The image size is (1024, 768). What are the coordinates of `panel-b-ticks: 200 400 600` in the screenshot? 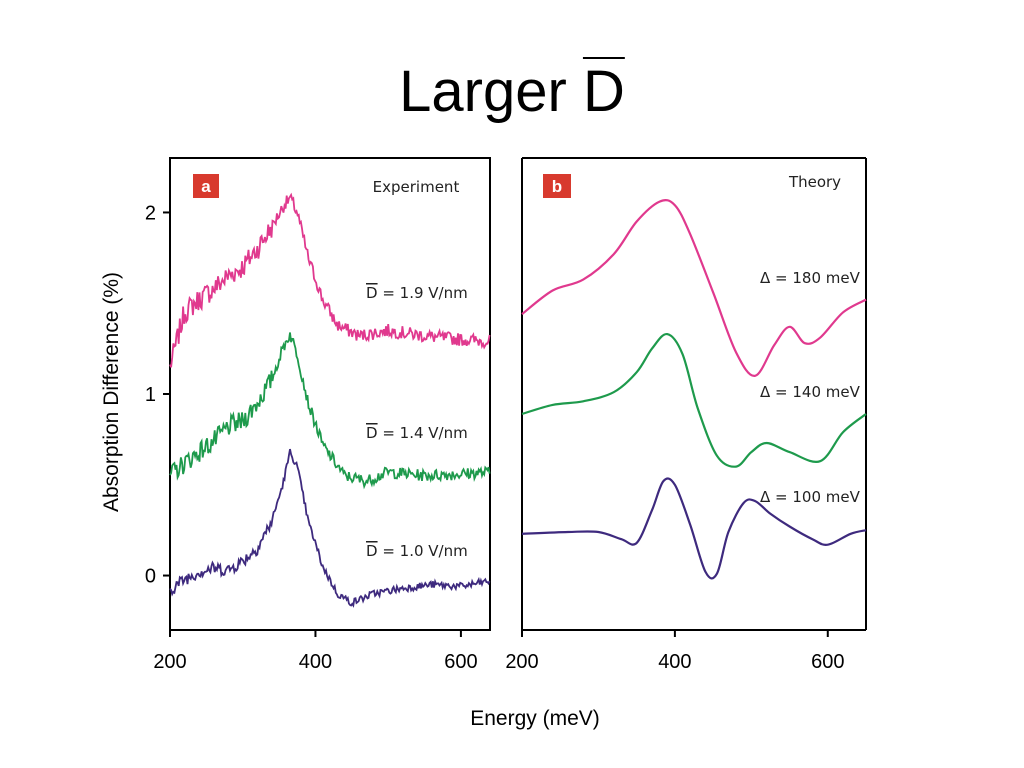 It's located at (674, 651).